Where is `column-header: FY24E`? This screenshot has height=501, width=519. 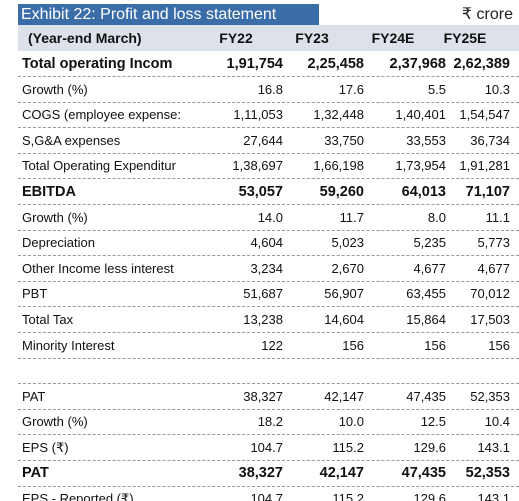
column-header: FY24E is located at coordinates (393, 38).